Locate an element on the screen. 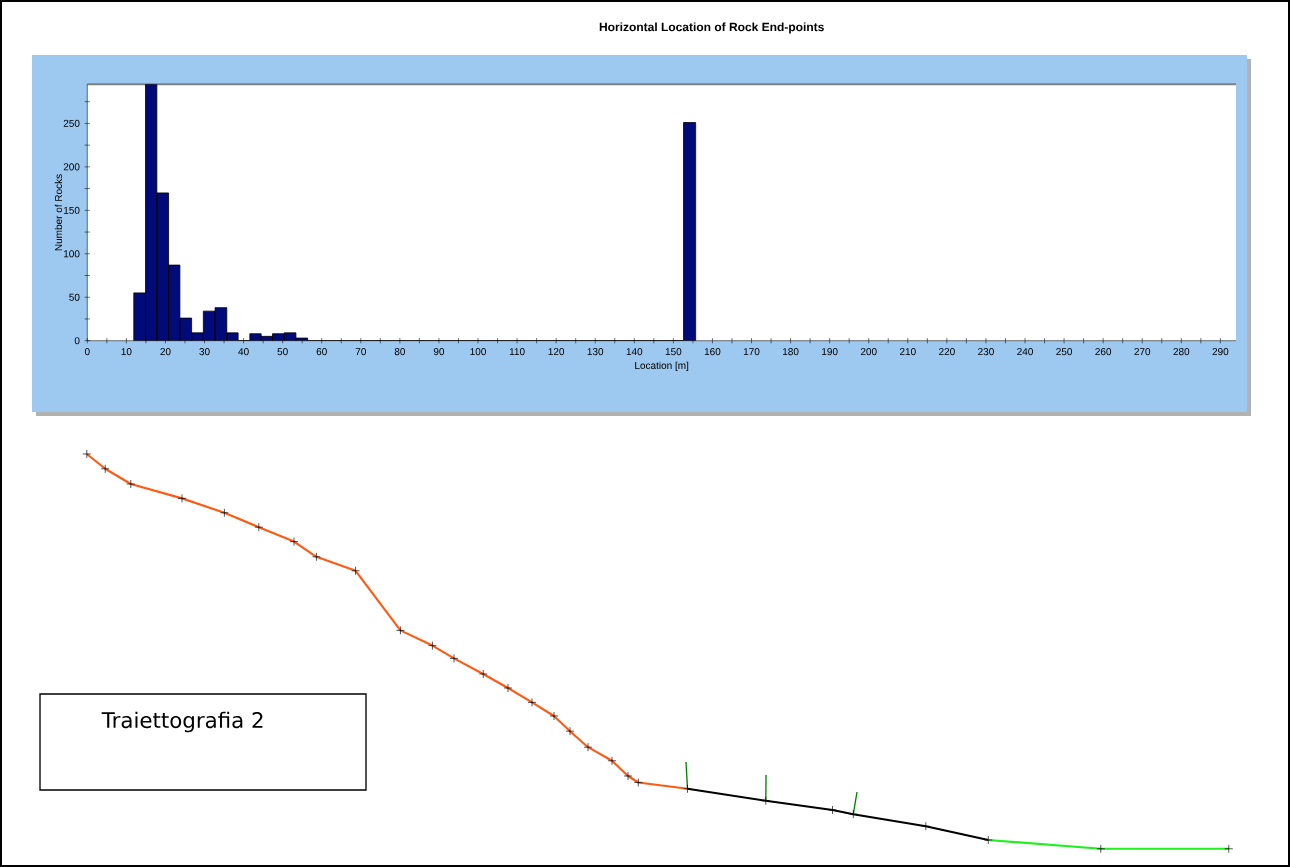 The height and width of the screenshot is (867, 1290). y-tick-label: 150 is located at coordinates (71, 210).